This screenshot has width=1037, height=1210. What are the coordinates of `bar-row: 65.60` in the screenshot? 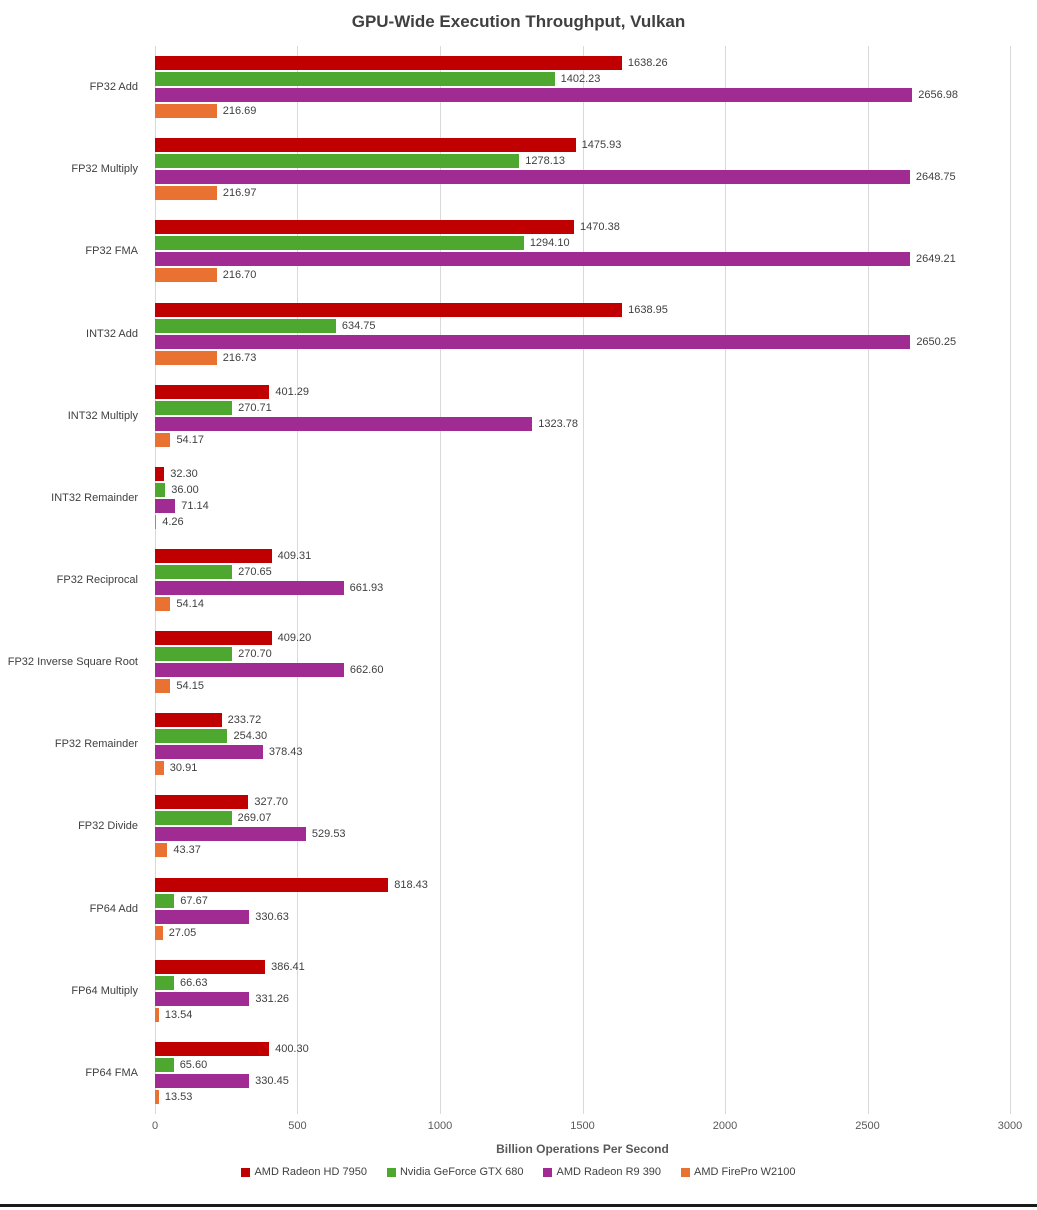 It's located at (582, 1065).